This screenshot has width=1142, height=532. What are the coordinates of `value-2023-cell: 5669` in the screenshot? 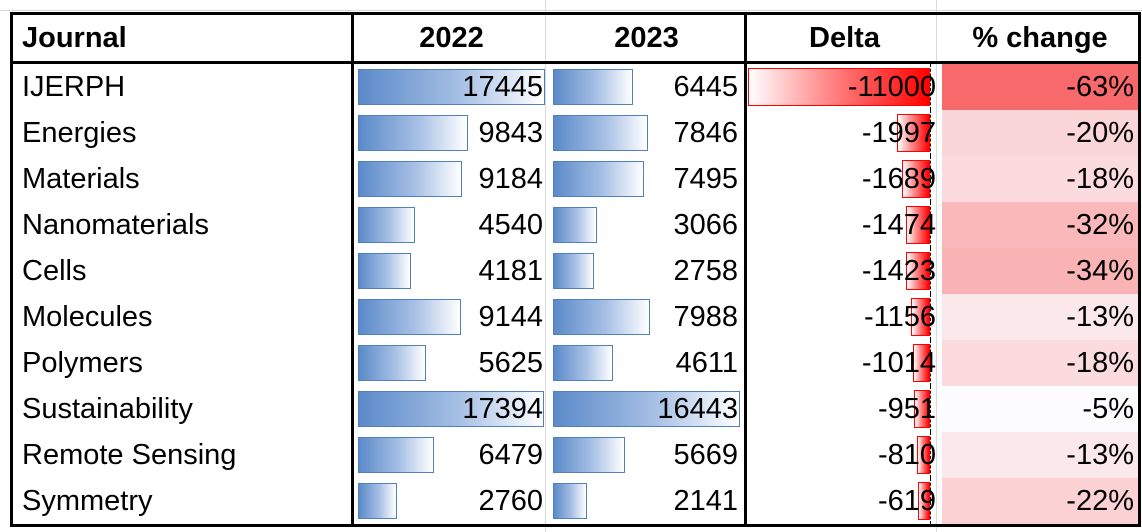 It's located at (648, 455).